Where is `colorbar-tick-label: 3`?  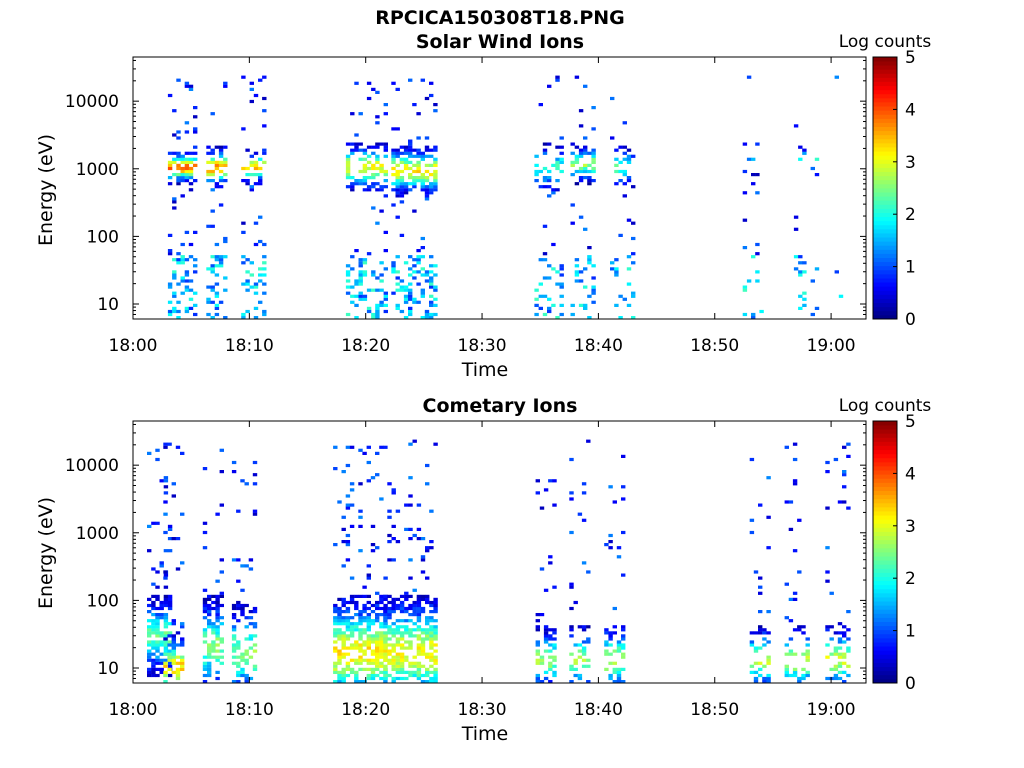
colorbar-tick-label: 3 is located at coordinates (910, 163).